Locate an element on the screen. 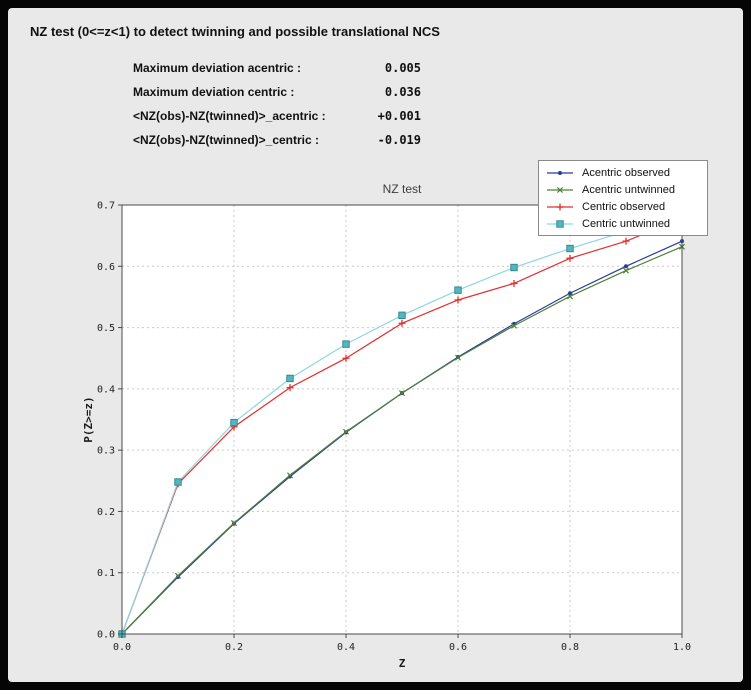 This screenshot has width=751, height=690. y-tick-label: 0.6 is located at coordinates (106, 267).